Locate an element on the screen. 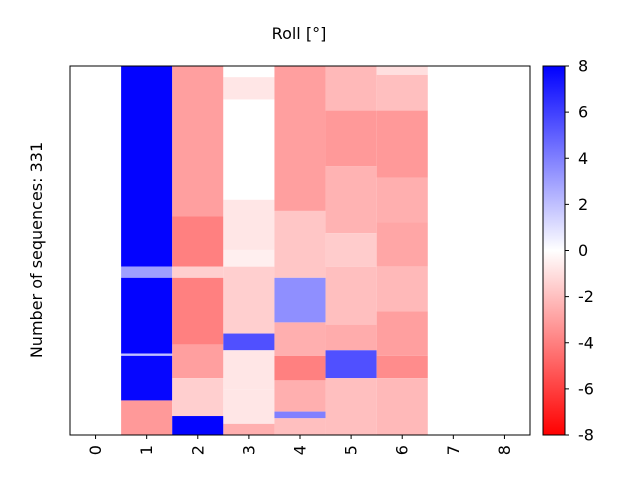 The image size is (640, 480). colorbar-tick-label-8: 8 is located at coordinates (583, 66).